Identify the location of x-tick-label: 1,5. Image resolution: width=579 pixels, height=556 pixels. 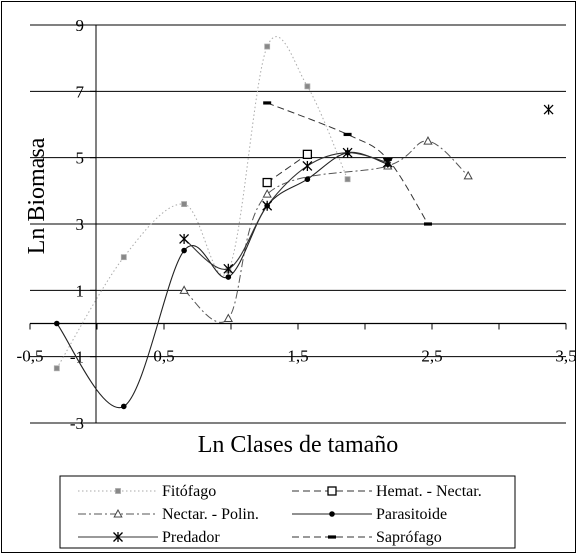
(297, 356).